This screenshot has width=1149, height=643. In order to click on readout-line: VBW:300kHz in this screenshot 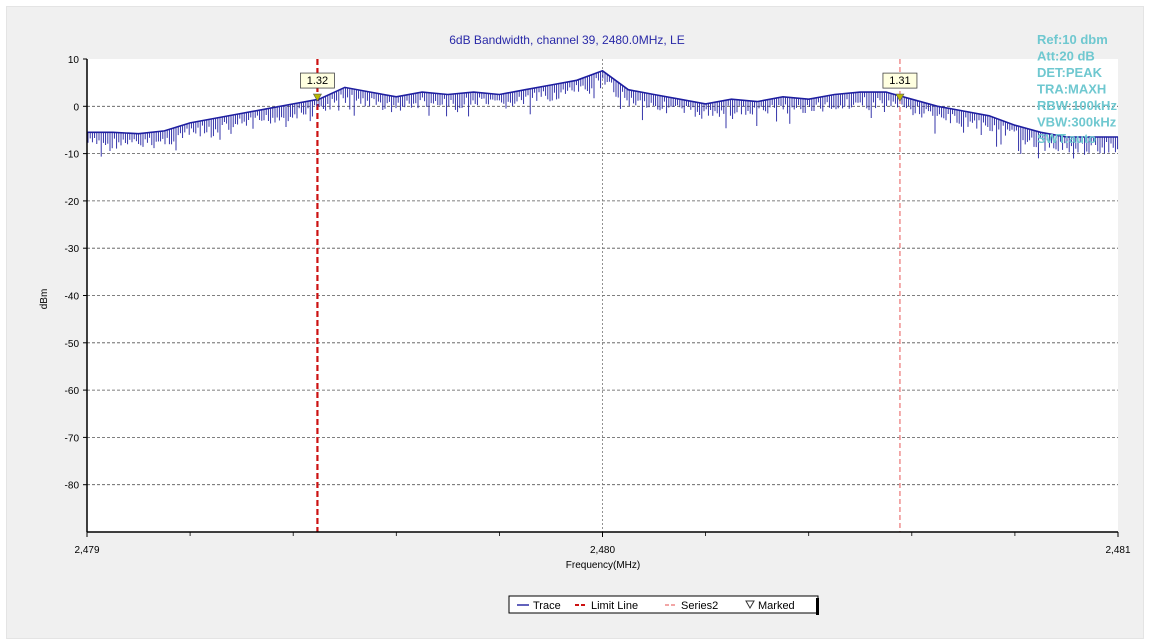, I will do `click(1077, 122)`.